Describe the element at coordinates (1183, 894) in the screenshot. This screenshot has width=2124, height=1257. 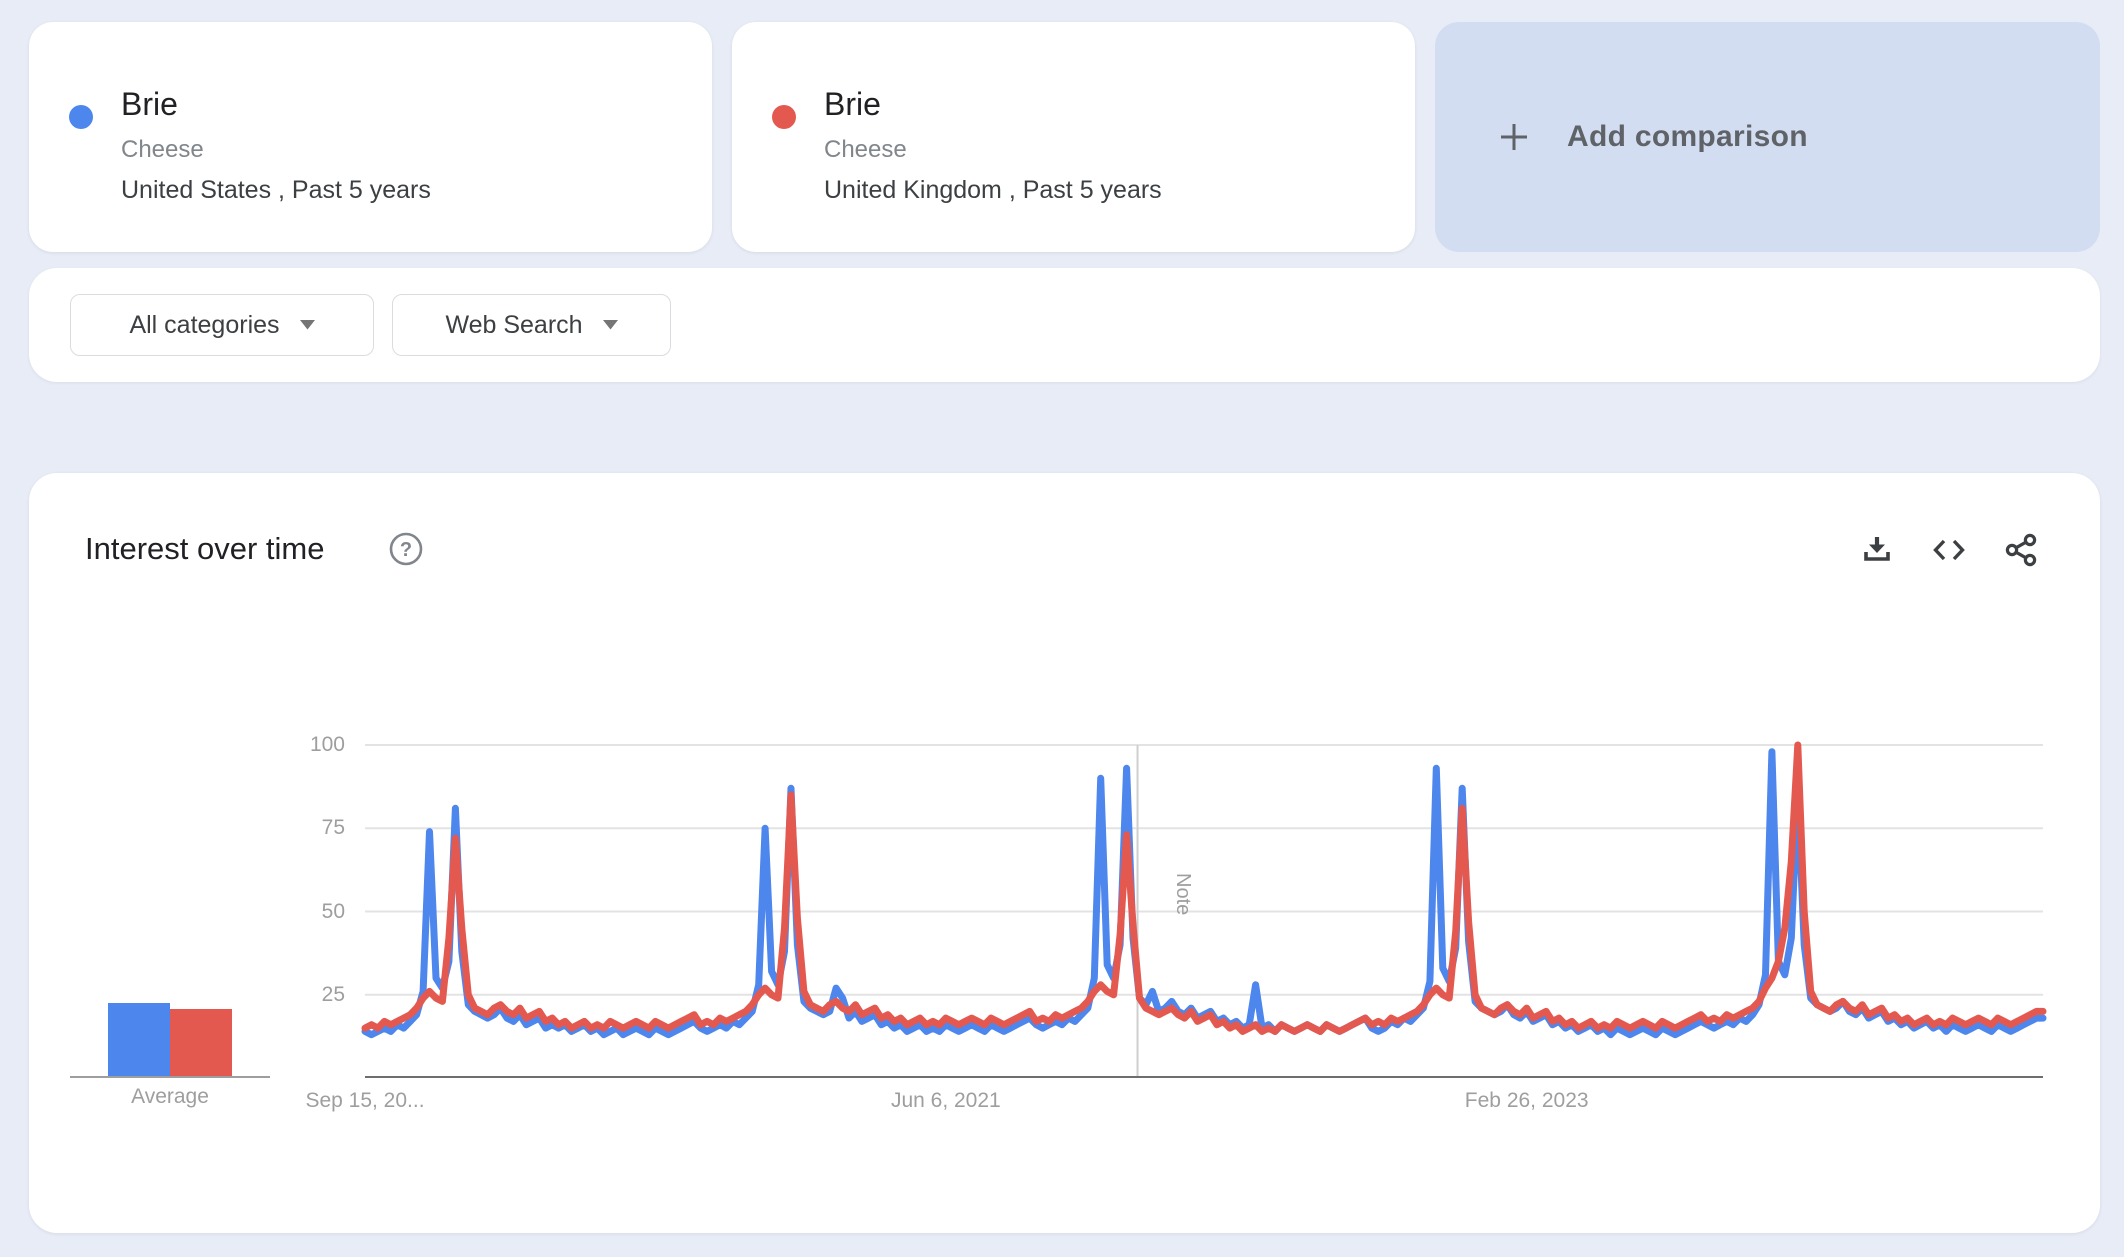
I see `note-marker-label: Note` at that location.